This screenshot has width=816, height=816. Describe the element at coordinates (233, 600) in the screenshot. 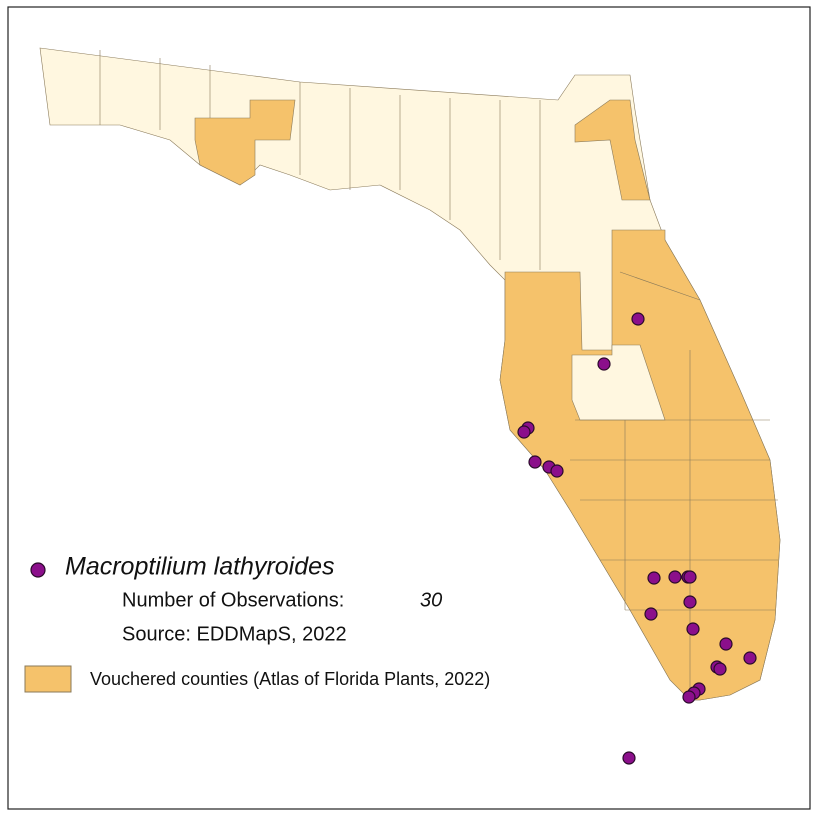

I see `observations-label: Number of Observations:` at that location.